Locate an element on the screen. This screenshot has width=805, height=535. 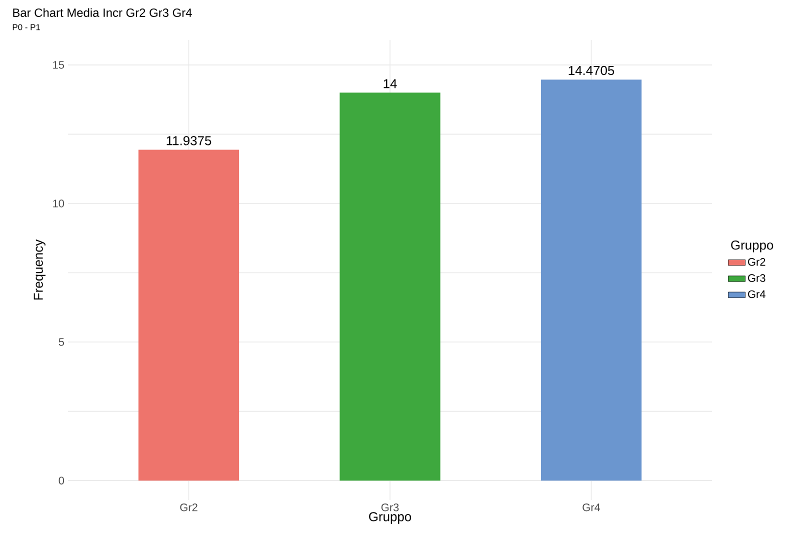
data-label: 11.9375 is located at coordinates (189, 141).